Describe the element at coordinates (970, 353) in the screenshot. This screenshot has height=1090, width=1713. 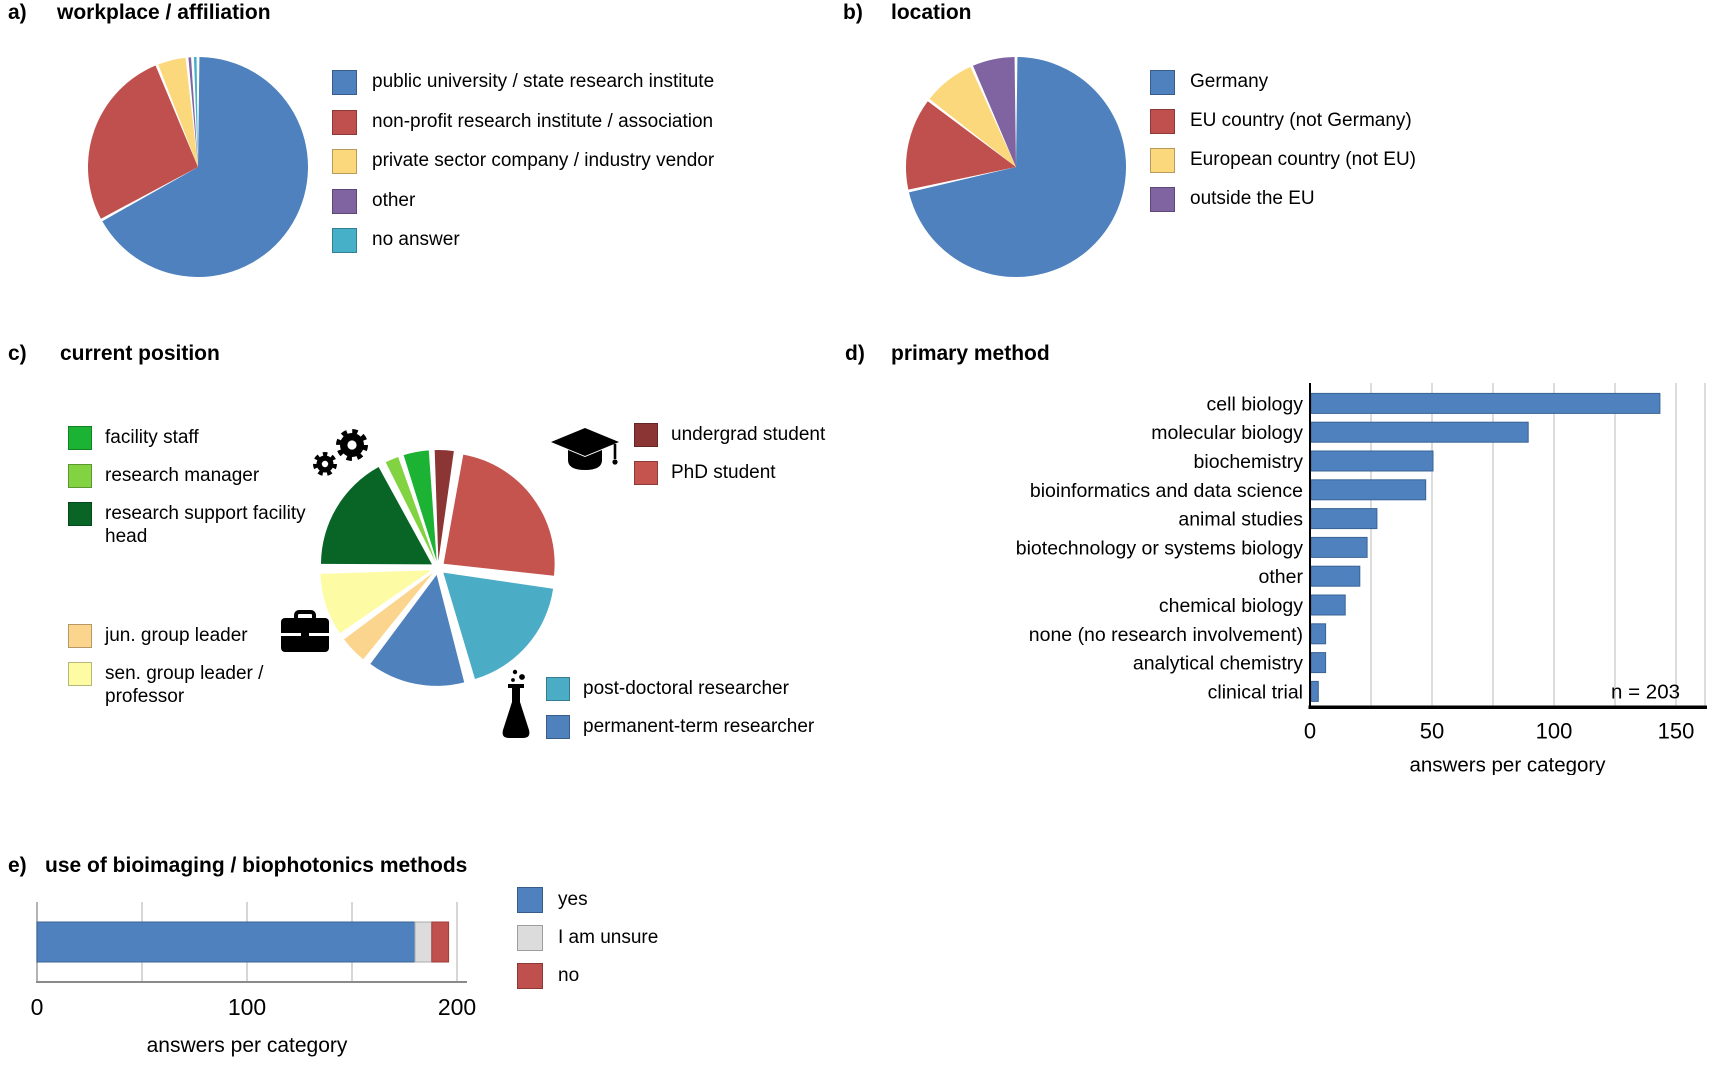
I see `panel-title-primary-method: primary method` at that location.